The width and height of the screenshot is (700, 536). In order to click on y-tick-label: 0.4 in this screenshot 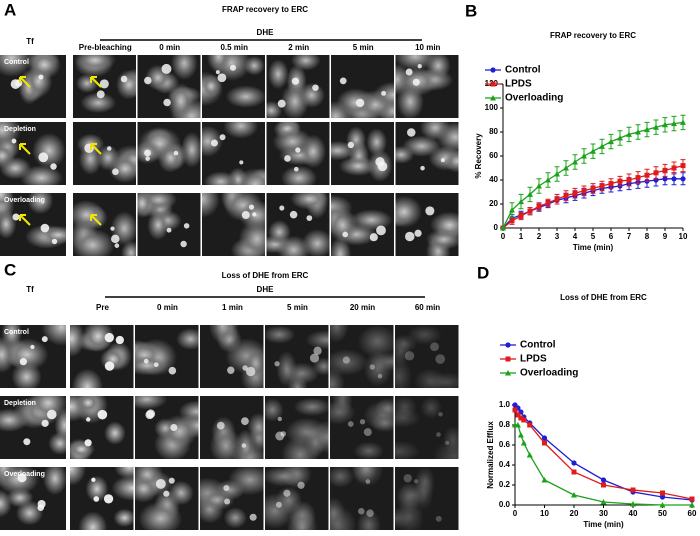, I will do `click(505, 464)`.